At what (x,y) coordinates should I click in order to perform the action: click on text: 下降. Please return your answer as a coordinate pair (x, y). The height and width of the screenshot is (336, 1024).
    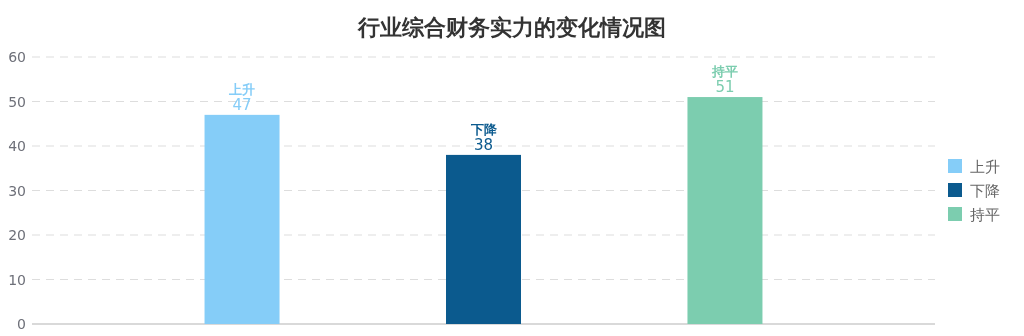
    Looking at the image, I should click on (483, 129).